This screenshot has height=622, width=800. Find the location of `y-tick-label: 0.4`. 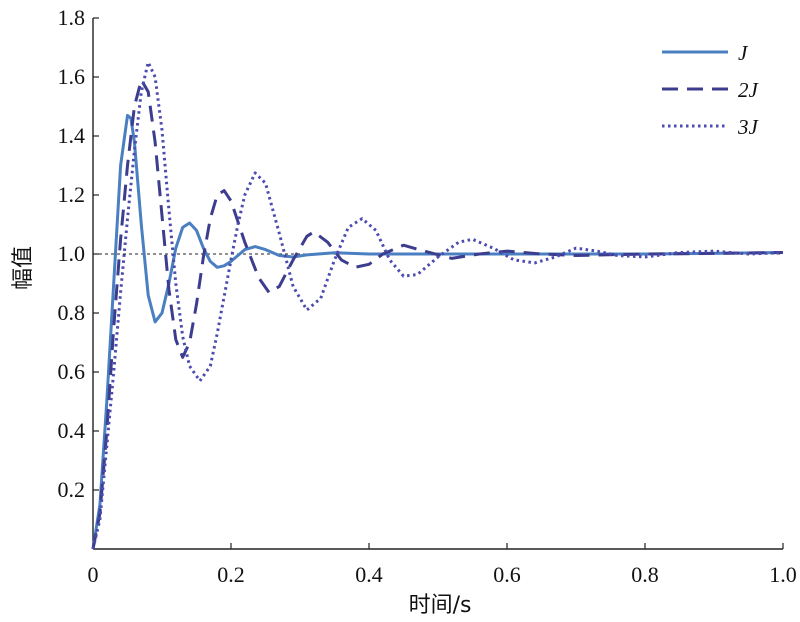

y-tick-label: 0.4 is located at coordinates (72, 430).